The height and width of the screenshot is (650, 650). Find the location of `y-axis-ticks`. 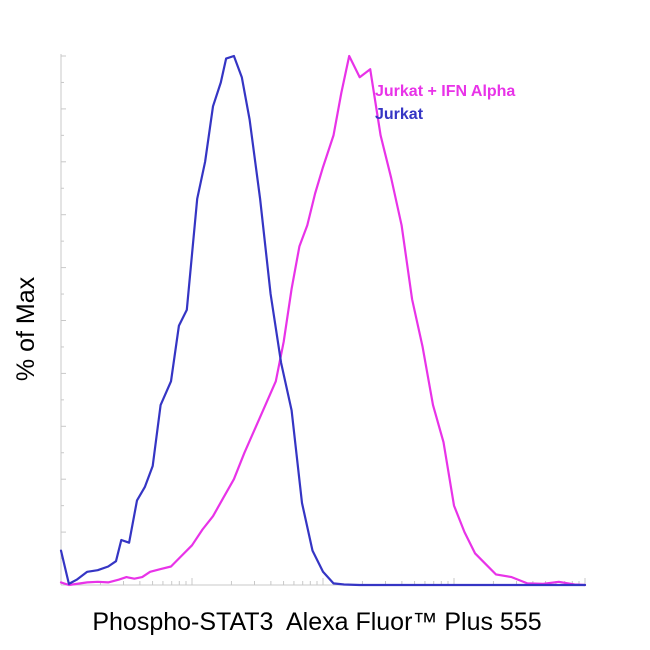

y-axis-ticks is located at coordinates (63, 320).